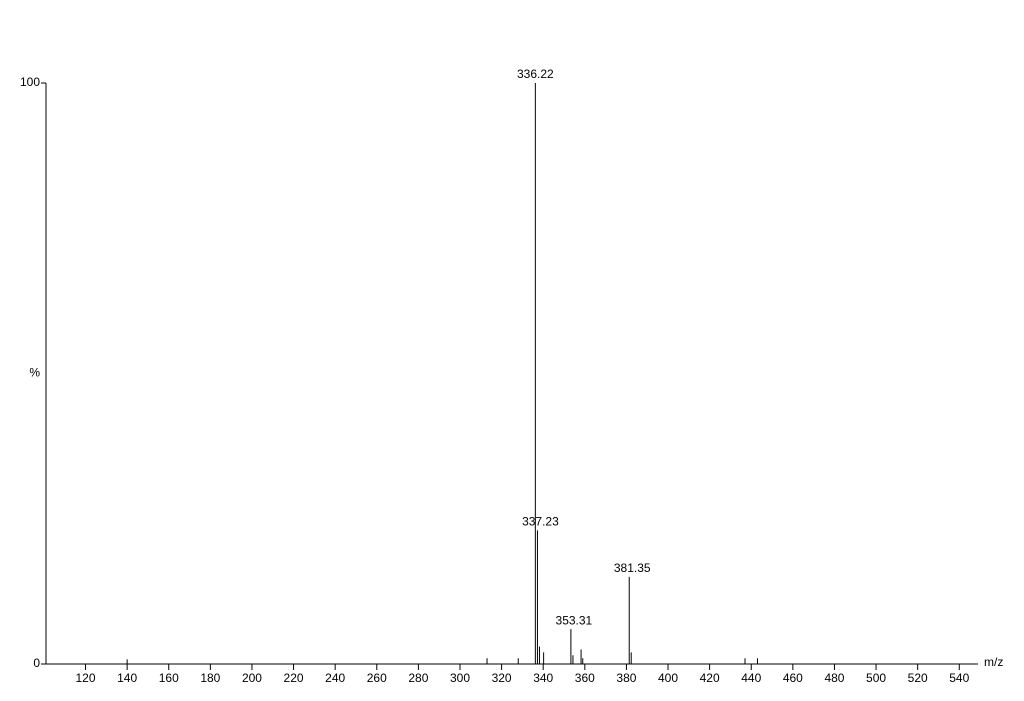  I want to click on x-tick-label: 420, so click(710, 678).